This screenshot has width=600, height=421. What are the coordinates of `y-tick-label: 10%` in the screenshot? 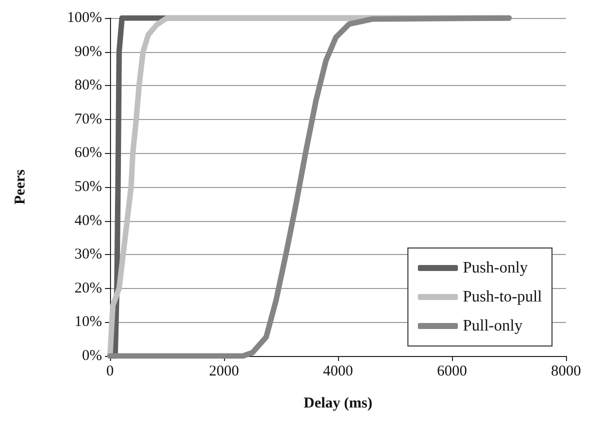 It's located at (88, 322).